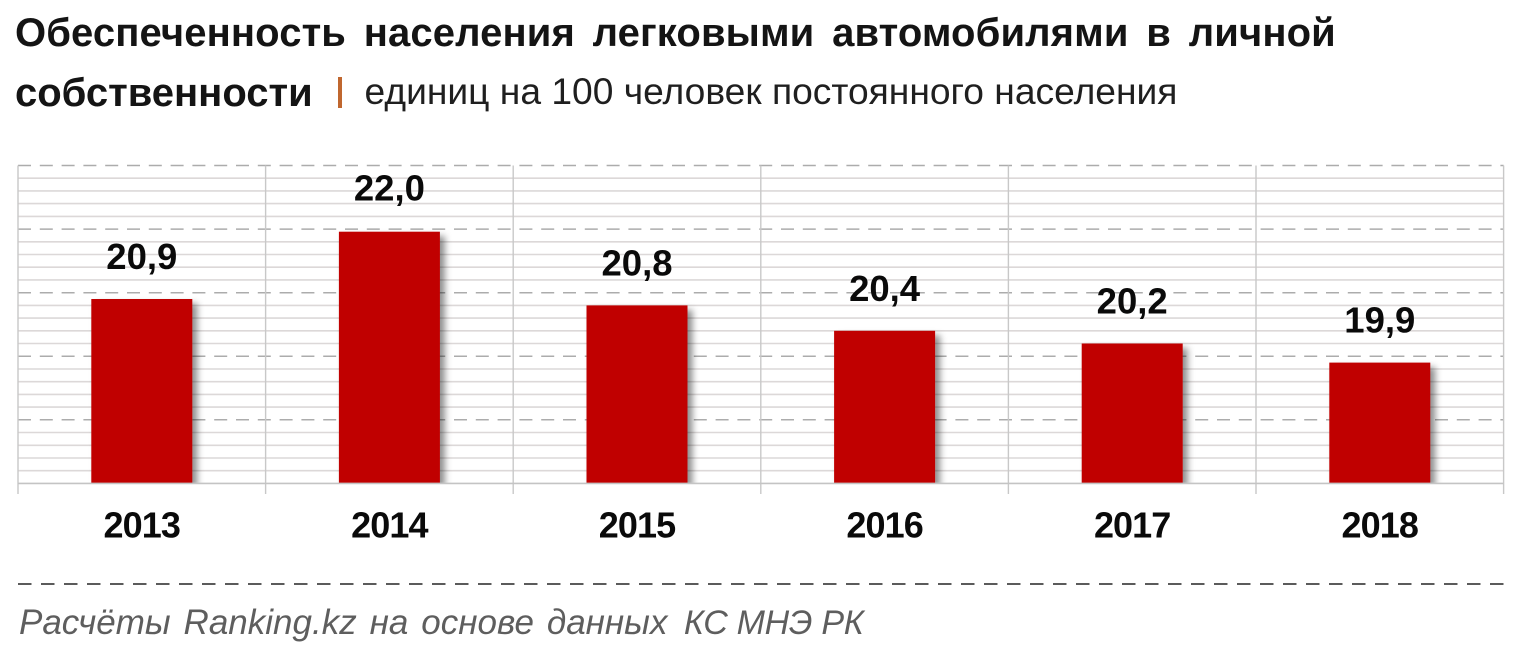  I want to click on svg-text: 20,9, so click(141, 256).